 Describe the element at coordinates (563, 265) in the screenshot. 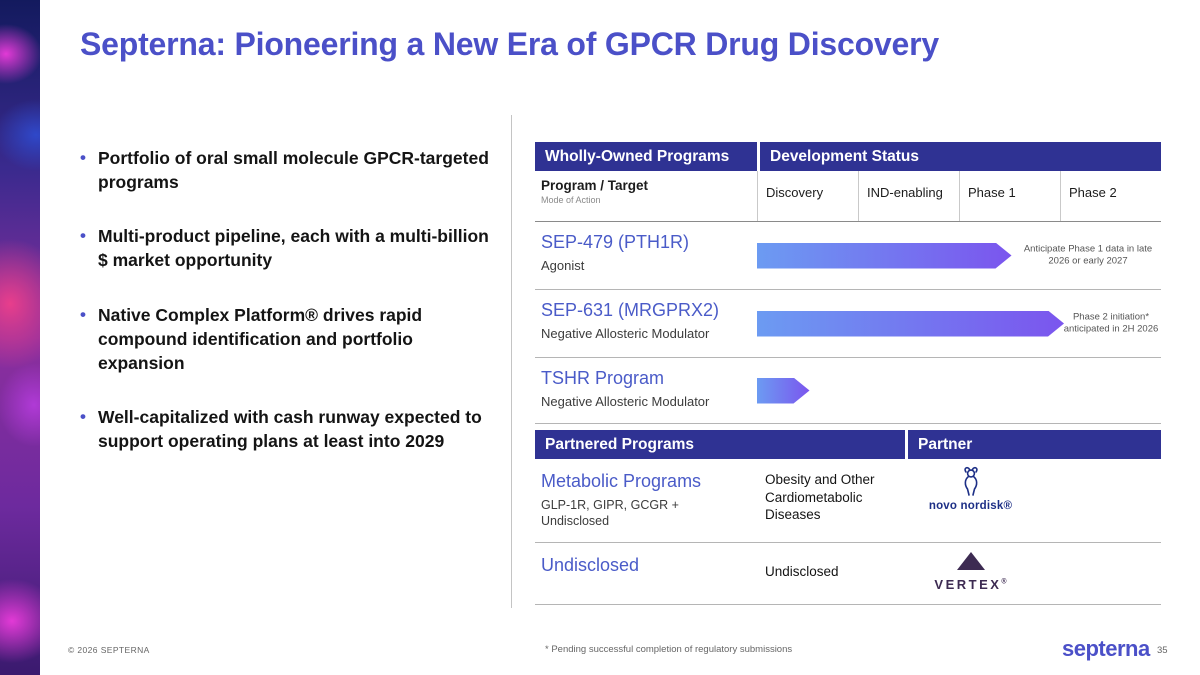

I see `program-moa: Agonist` at that location.